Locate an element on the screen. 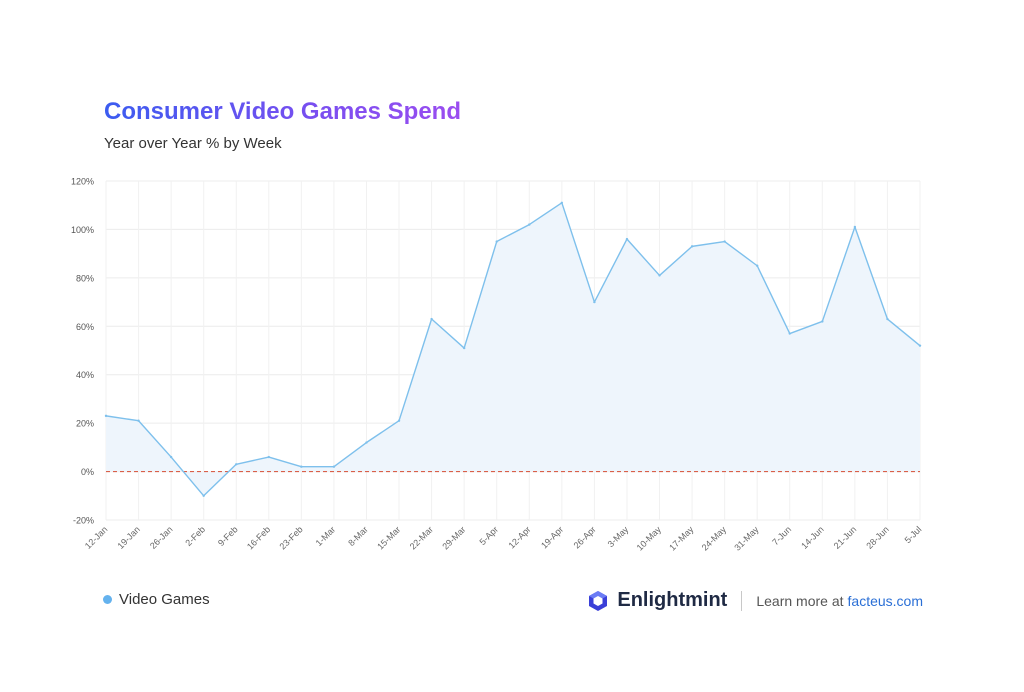 The height and width of the screenshot is (692, 1024). x-tick-label: 12-Apr is located at coordinates (520, 537).